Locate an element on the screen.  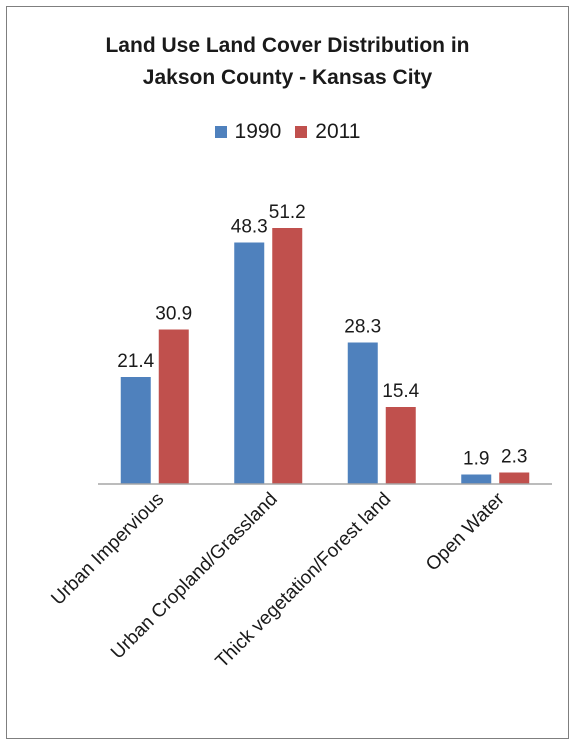
data-label-2011-urban-impervious: 30.9 is located at coordinates (173, 314).